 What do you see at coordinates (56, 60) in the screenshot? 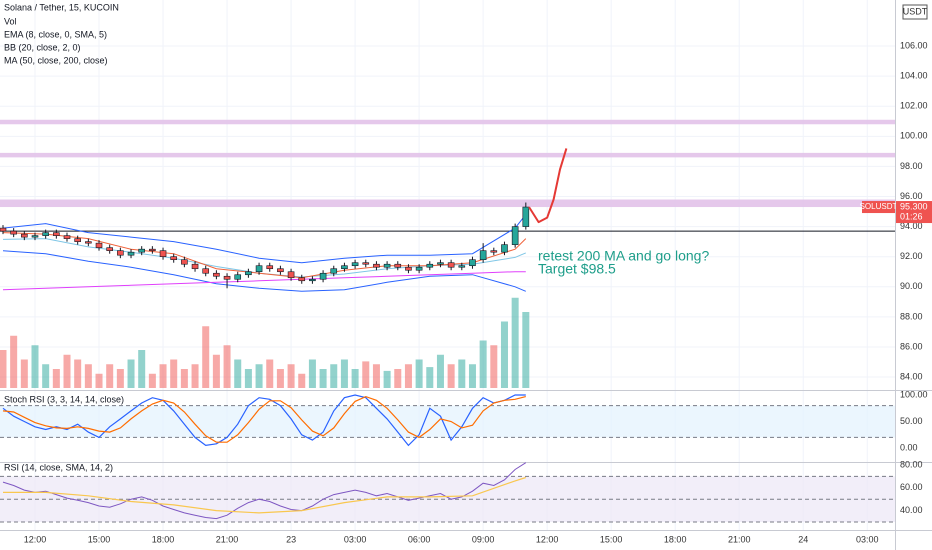
I see `legend-item: MA (50, close, 200, close)` at bounding box center [56, 60].